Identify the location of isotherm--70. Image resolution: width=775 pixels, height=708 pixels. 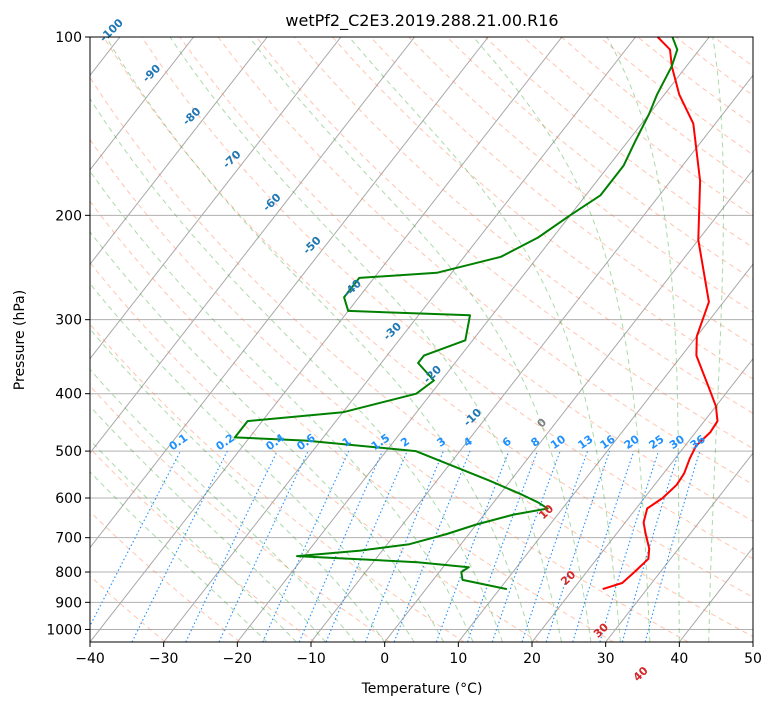
(216, 198).